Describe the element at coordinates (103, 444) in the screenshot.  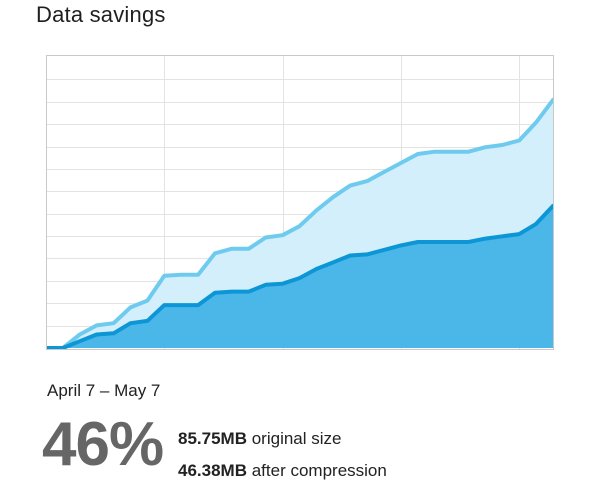
I see `savings-percent: 46%` at that location.